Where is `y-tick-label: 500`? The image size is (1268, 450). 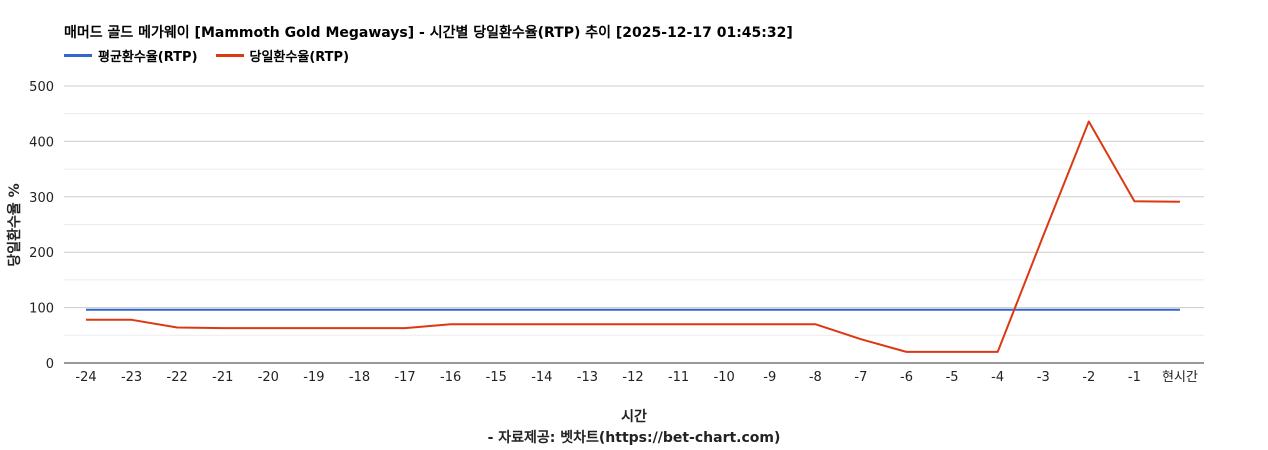 y-tick-label: 500 is located at coordinates (41, 87).